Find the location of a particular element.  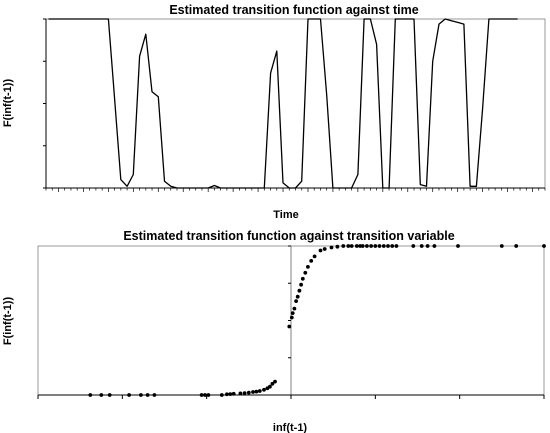

chart-transition-ylabel: F(inf(t-1)) is located at coordinates (8, 321).